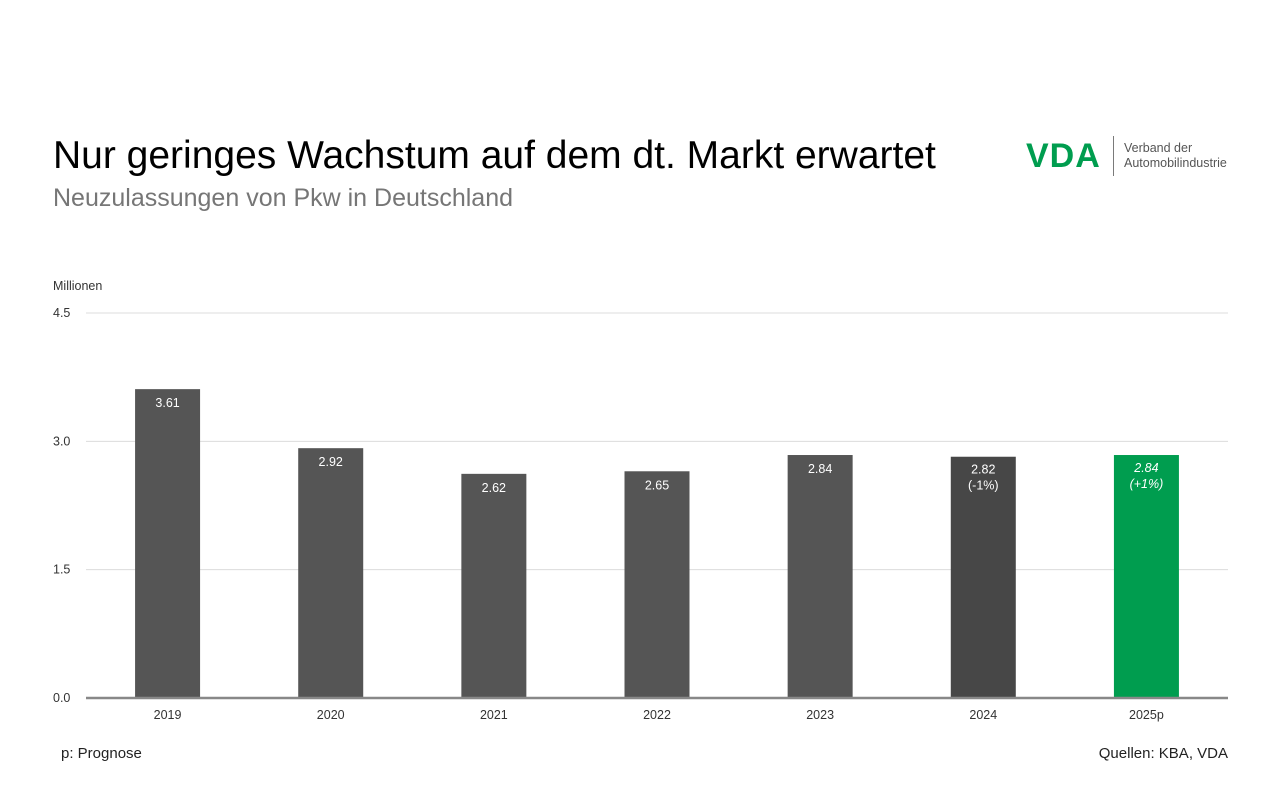 The image size is (1280, 796). What do you see at coordinates (61, 313) in the screenshot?
I see `y-tick-label: 4.5` at bounding box center [61, 313].